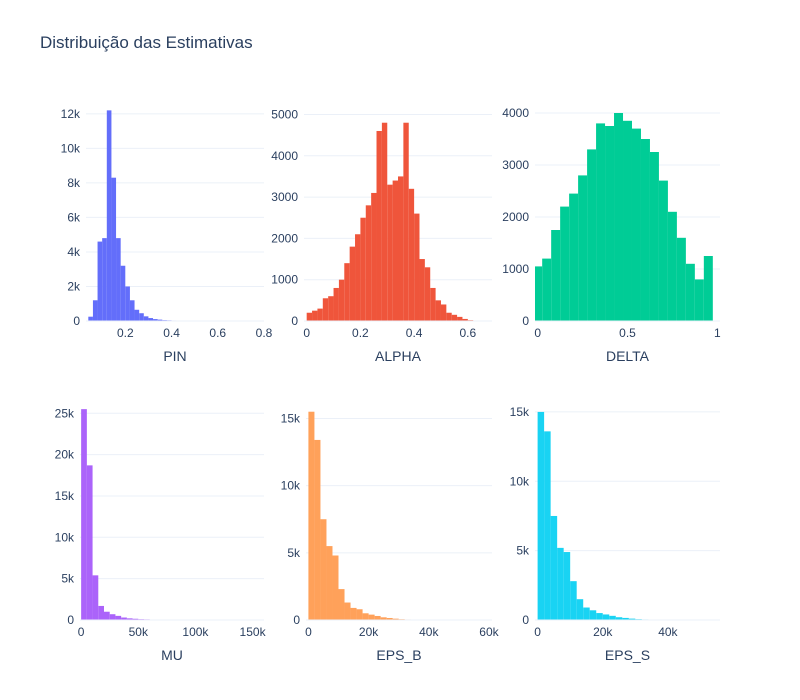 This screenshot has width=800, height=700. Describe the element at coordinates (615, 534) in the screenshot. I see `subplot-eps-s: 0 5k 10k 15k 0 20k 40k EPS_S` at that location.